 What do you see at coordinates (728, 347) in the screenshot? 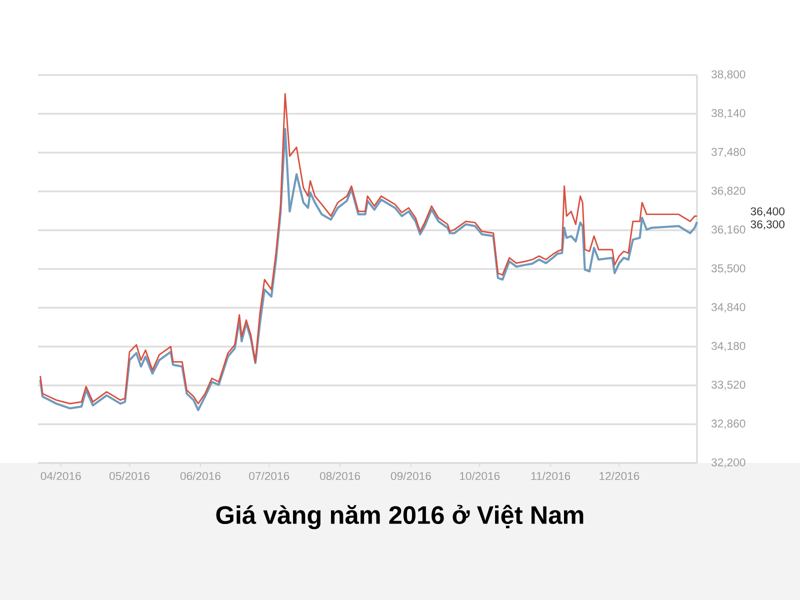
I see `y-tick-label: 34,180` at bounding box center [728, 347].